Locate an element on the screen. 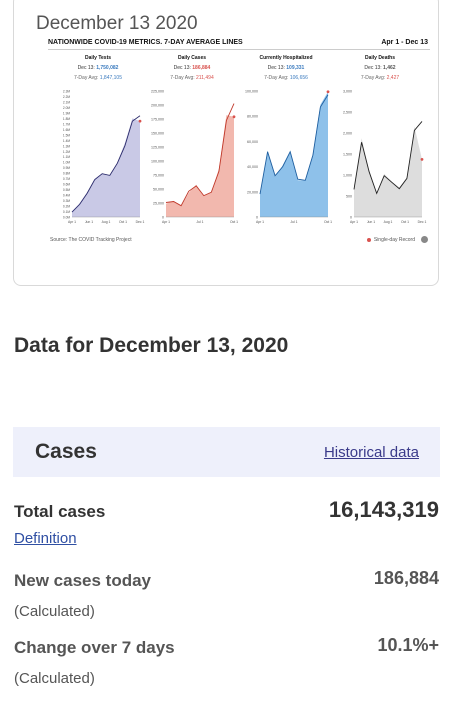  x-tick-label: Dec 1 is located at coordinates (422, 222).